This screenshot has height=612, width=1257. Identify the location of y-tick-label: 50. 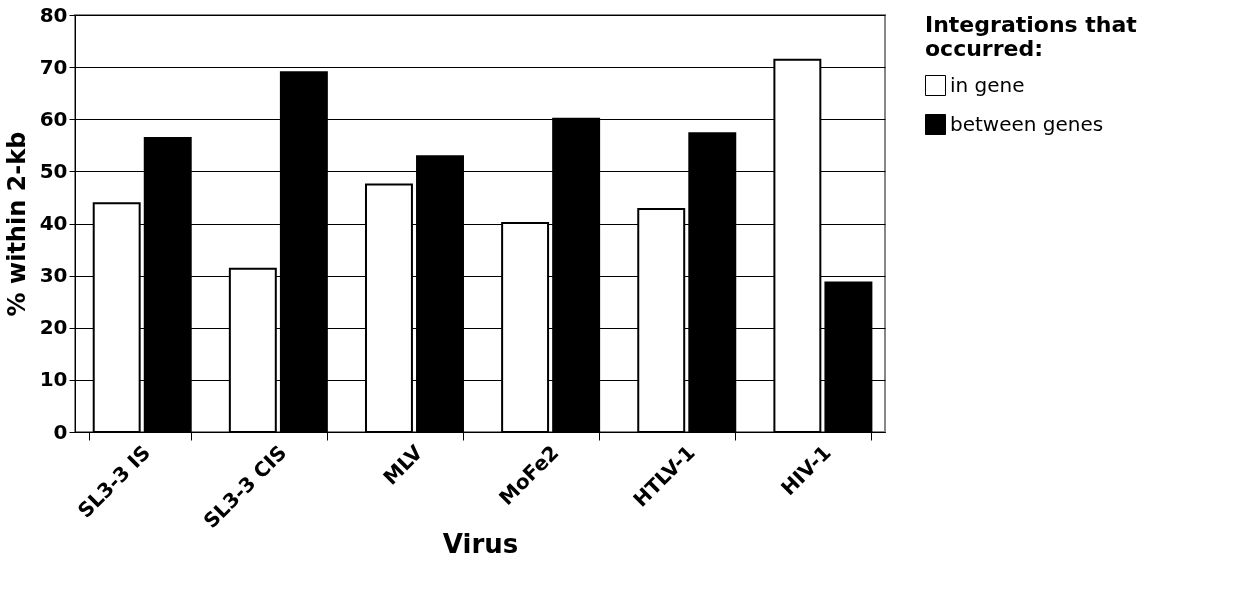
(53, 170).